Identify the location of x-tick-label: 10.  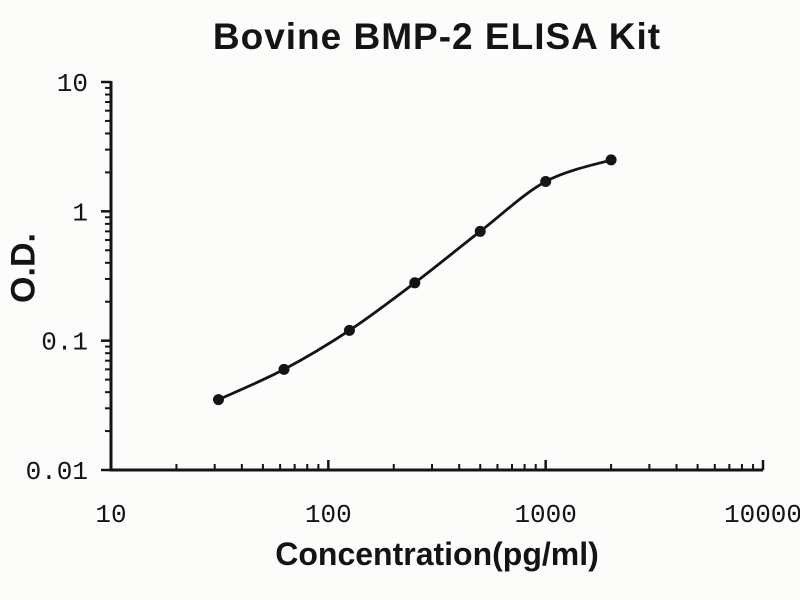
(110, 515).